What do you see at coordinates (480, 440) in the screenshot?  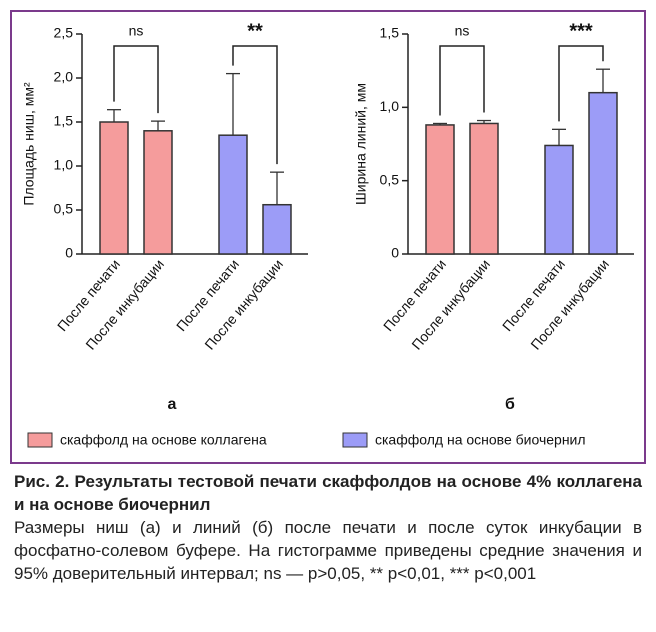 I see `legend-label: скаффолд на основе биочернил` at bounding box center [480, 440].